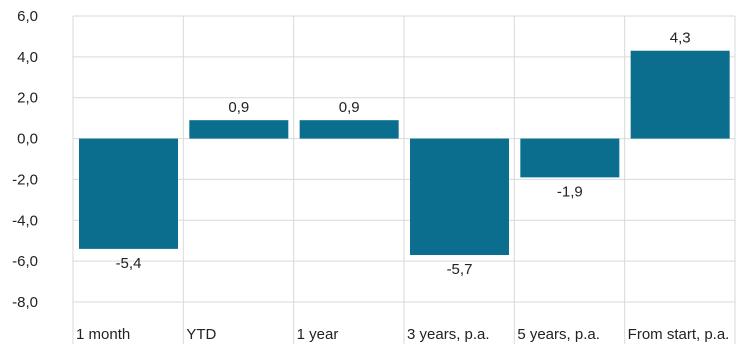 Image resolution: width=743 pixels, height=351 pixels. What do you see at coordinates (679, 334) in the screenshot?
I see `x-category-label: From start, p.a.` at bounding box center [679, 334].